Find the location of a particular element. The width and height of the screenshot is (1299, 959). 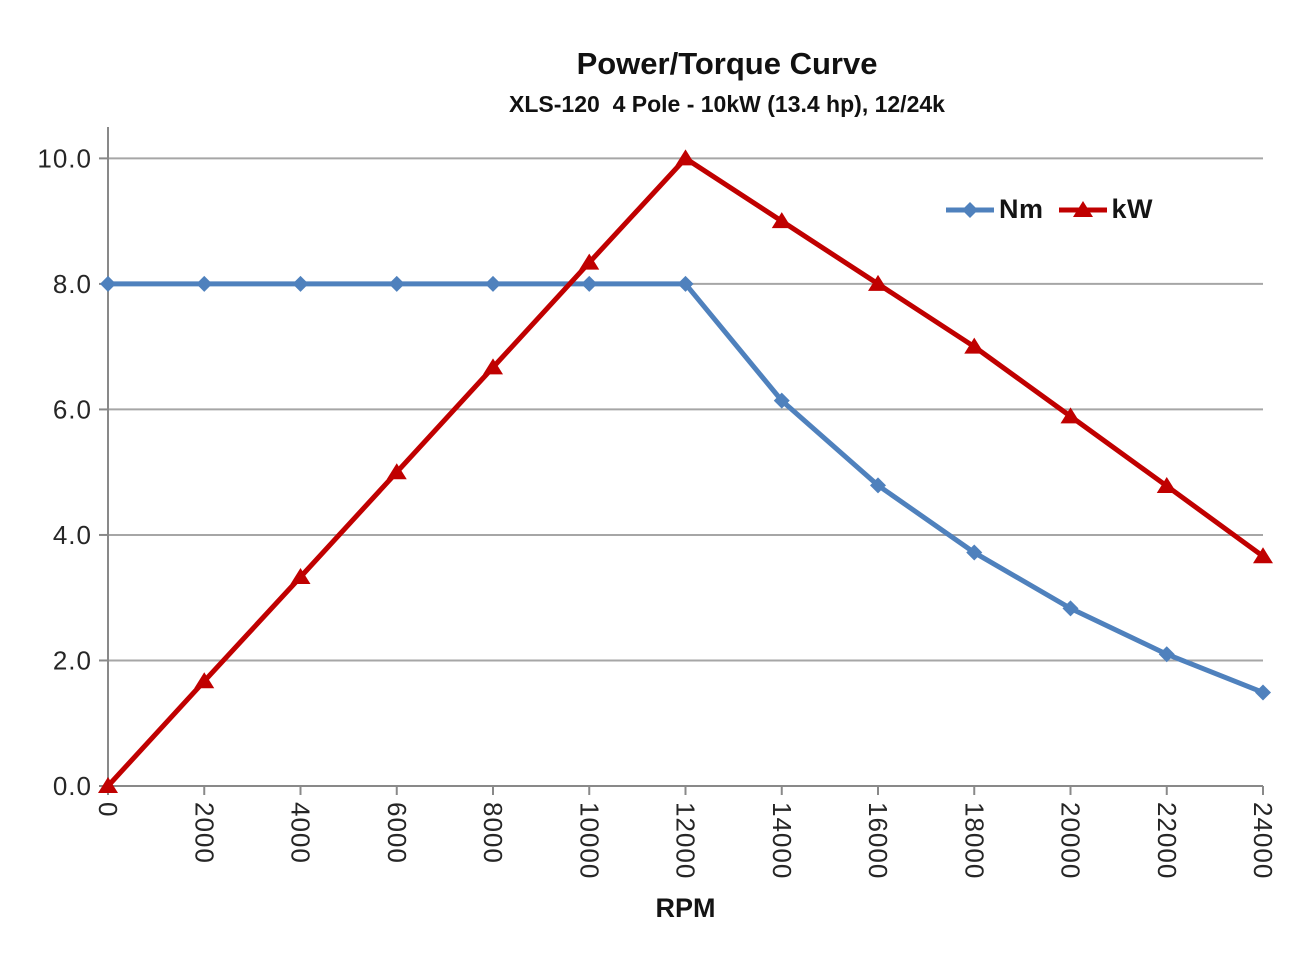

x-tick-label: 20000 is located at coordinates (1071, 840).